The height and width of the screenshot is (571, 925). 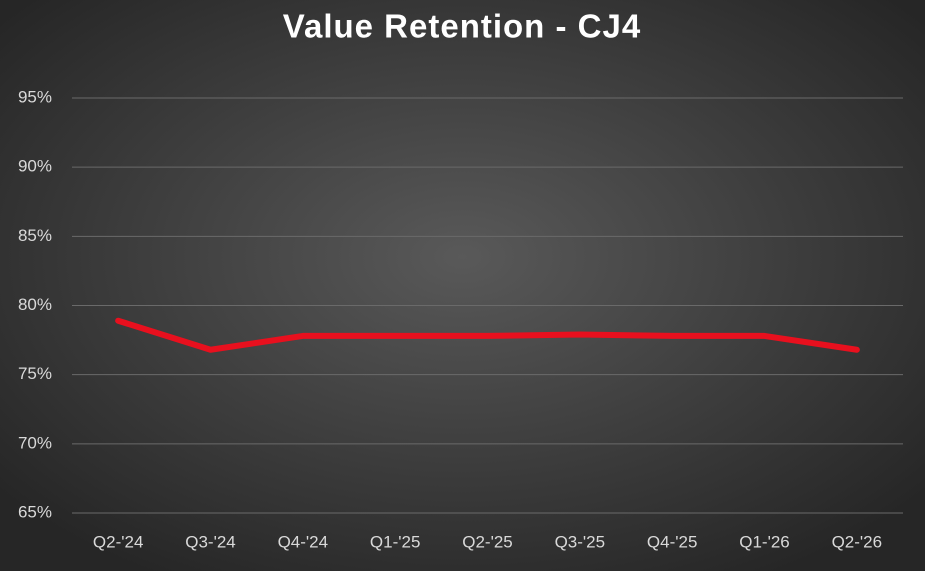 I want to click on chart-title: Value Retention - CJ4, so click(x=462, y=26).